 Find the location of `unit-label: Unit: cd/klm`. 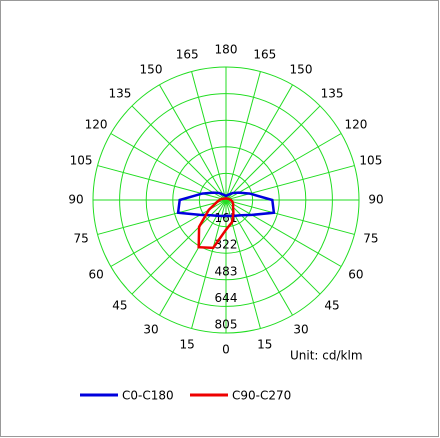

unit-label: Unit: cd/klm is located at coordinates (326, 356).